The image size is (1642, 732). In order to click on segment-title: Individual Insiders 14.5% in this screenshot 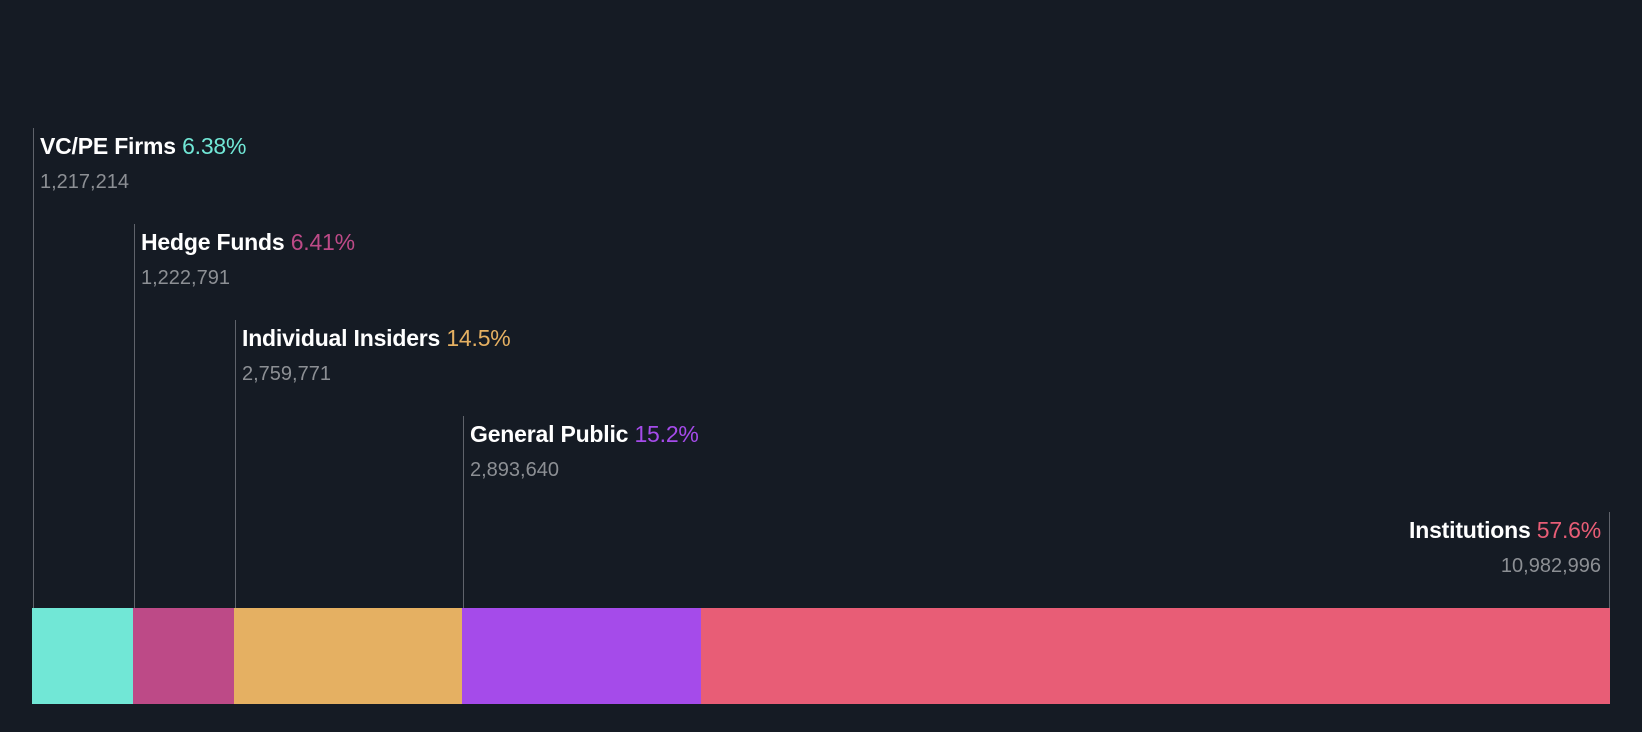, I will do `click(376, 338)`.